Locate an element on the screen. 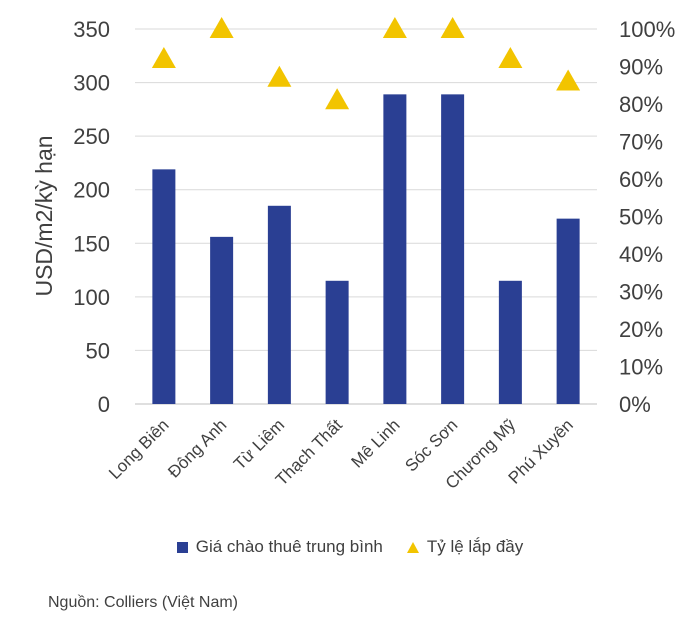 The image size is (700, 622). y-tick-label: 300 is located at coordinates (91, 83).